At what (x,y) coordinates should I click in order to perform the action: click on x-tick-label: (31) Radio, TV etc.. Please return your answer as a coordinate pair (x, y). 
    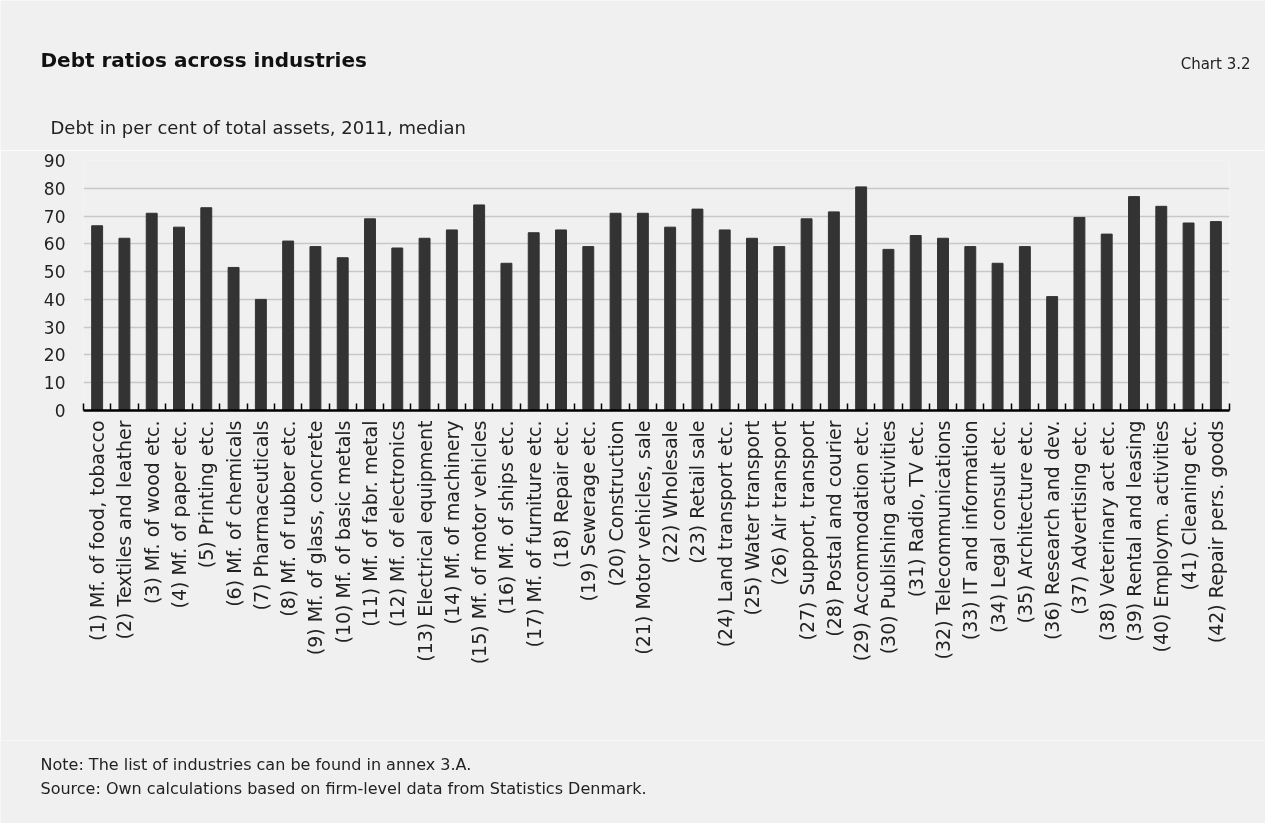
    Looking at the image, I should click on (915, 509).